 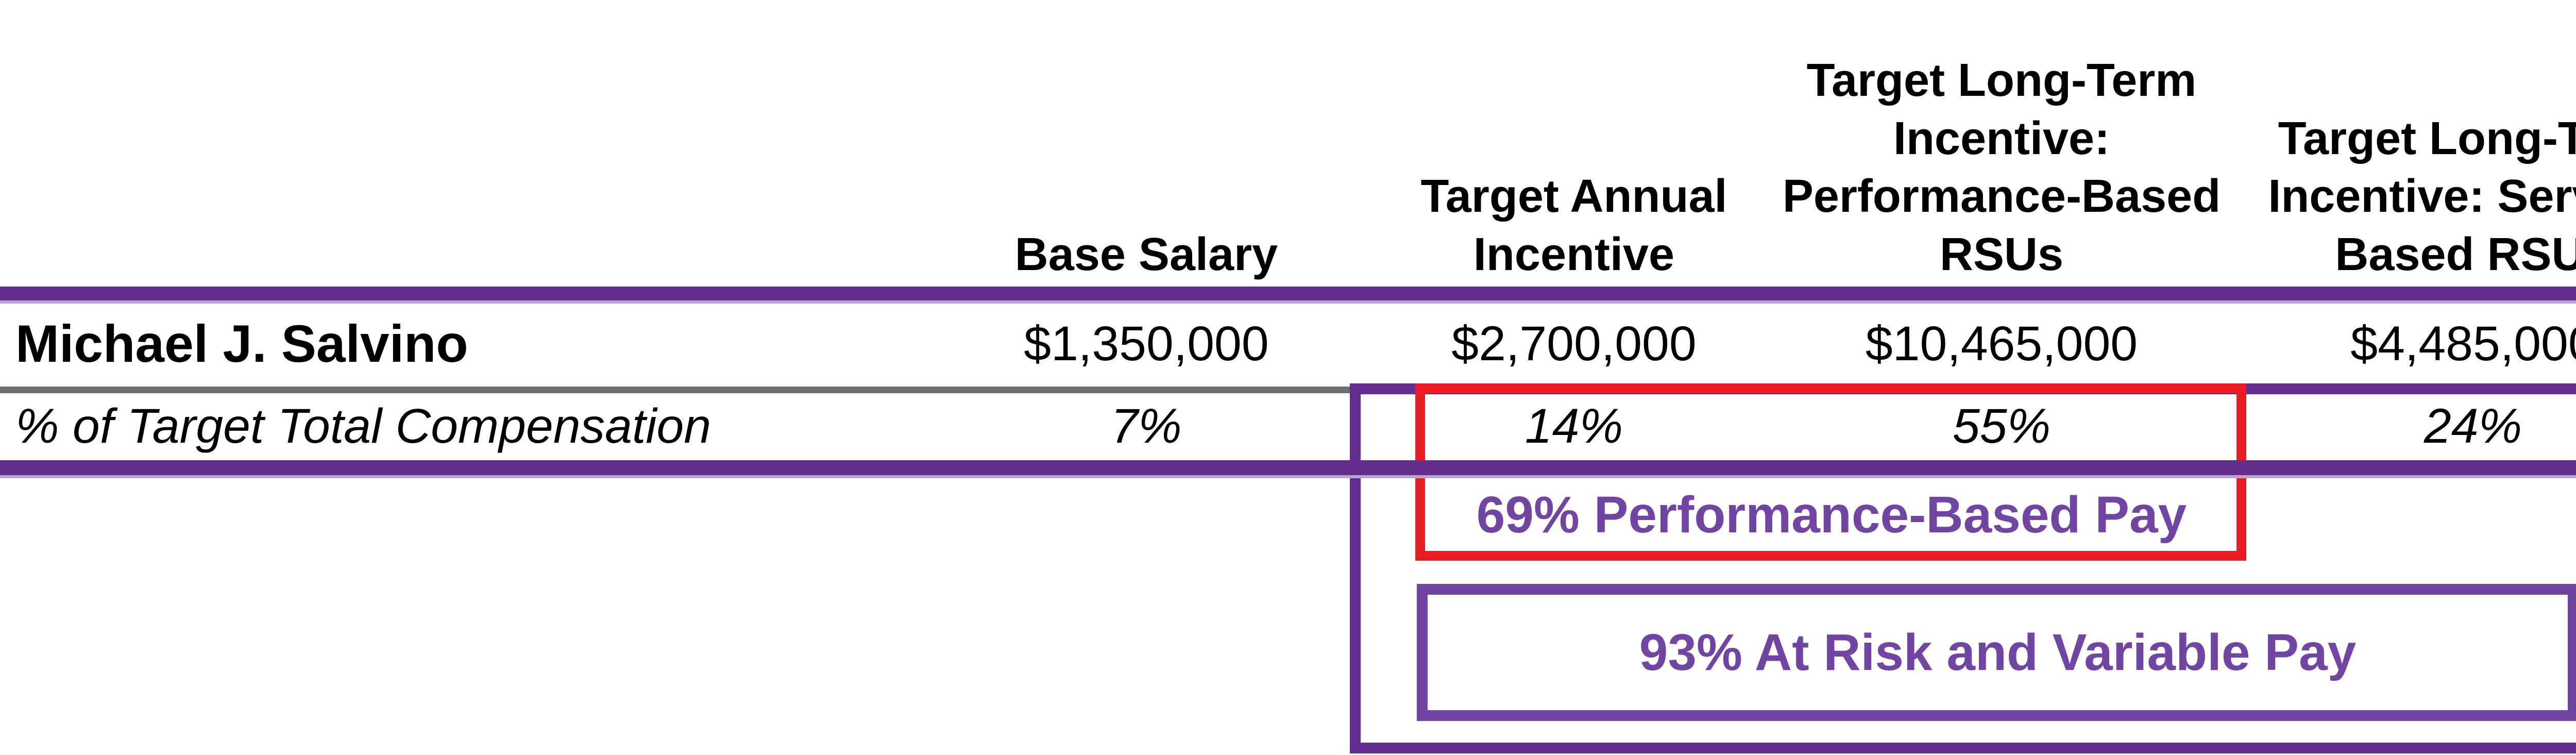 I want to click on column-header-base-salary: Base Salary, so click(x=1146, y=254).